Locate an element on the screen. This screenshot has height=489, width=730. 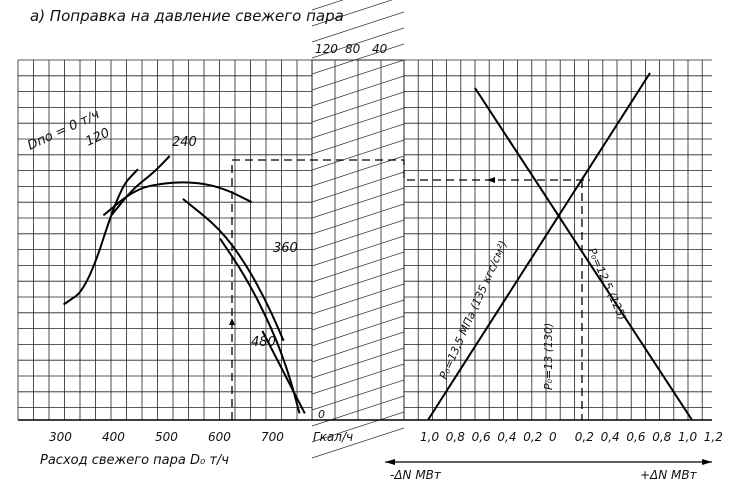
chart-title: а) Поправка на давление свежего пара is located at coordinates (187, 16).